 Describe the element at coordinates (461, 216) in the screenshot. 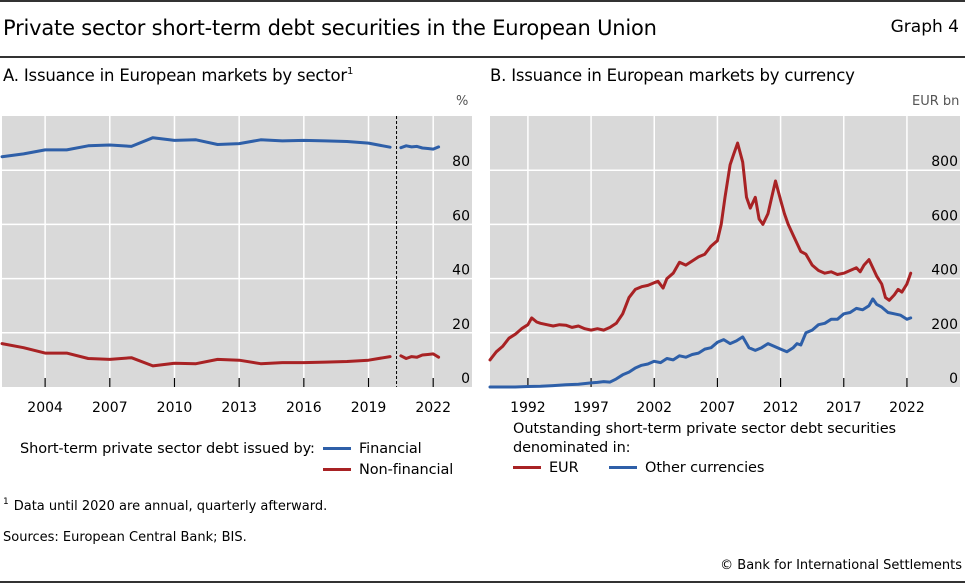

I see `y-tick-label: 60` at that location.